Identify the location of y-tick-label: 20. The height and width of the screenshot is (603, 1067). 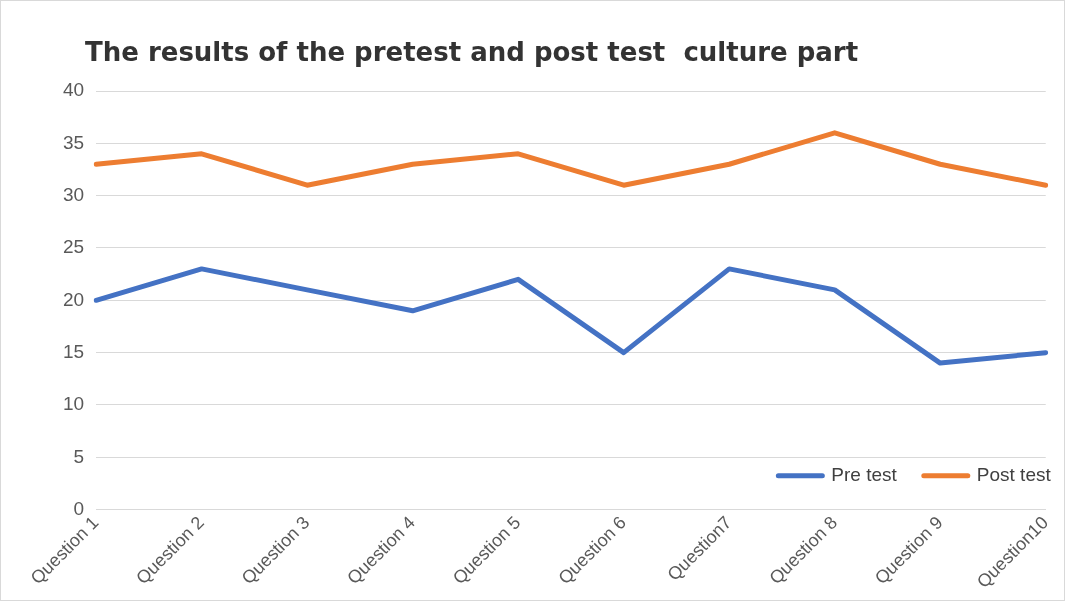
(73, 299).